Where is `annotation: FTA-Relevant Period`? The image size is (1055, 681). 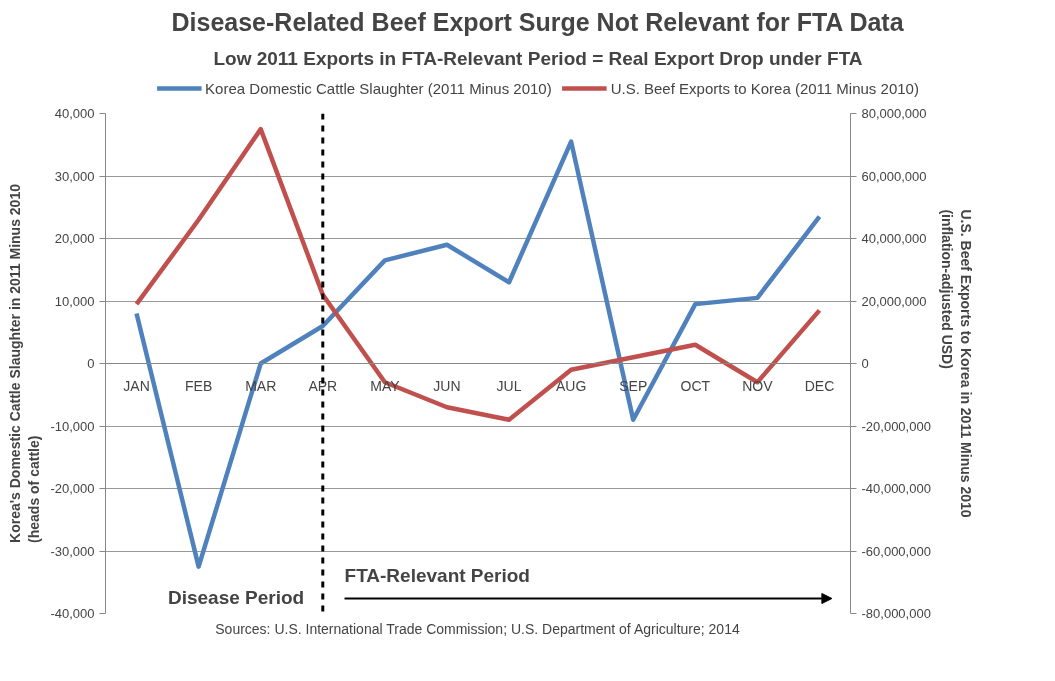
annotation: FTA-Relevant Period is located at coordinates (437, 575).